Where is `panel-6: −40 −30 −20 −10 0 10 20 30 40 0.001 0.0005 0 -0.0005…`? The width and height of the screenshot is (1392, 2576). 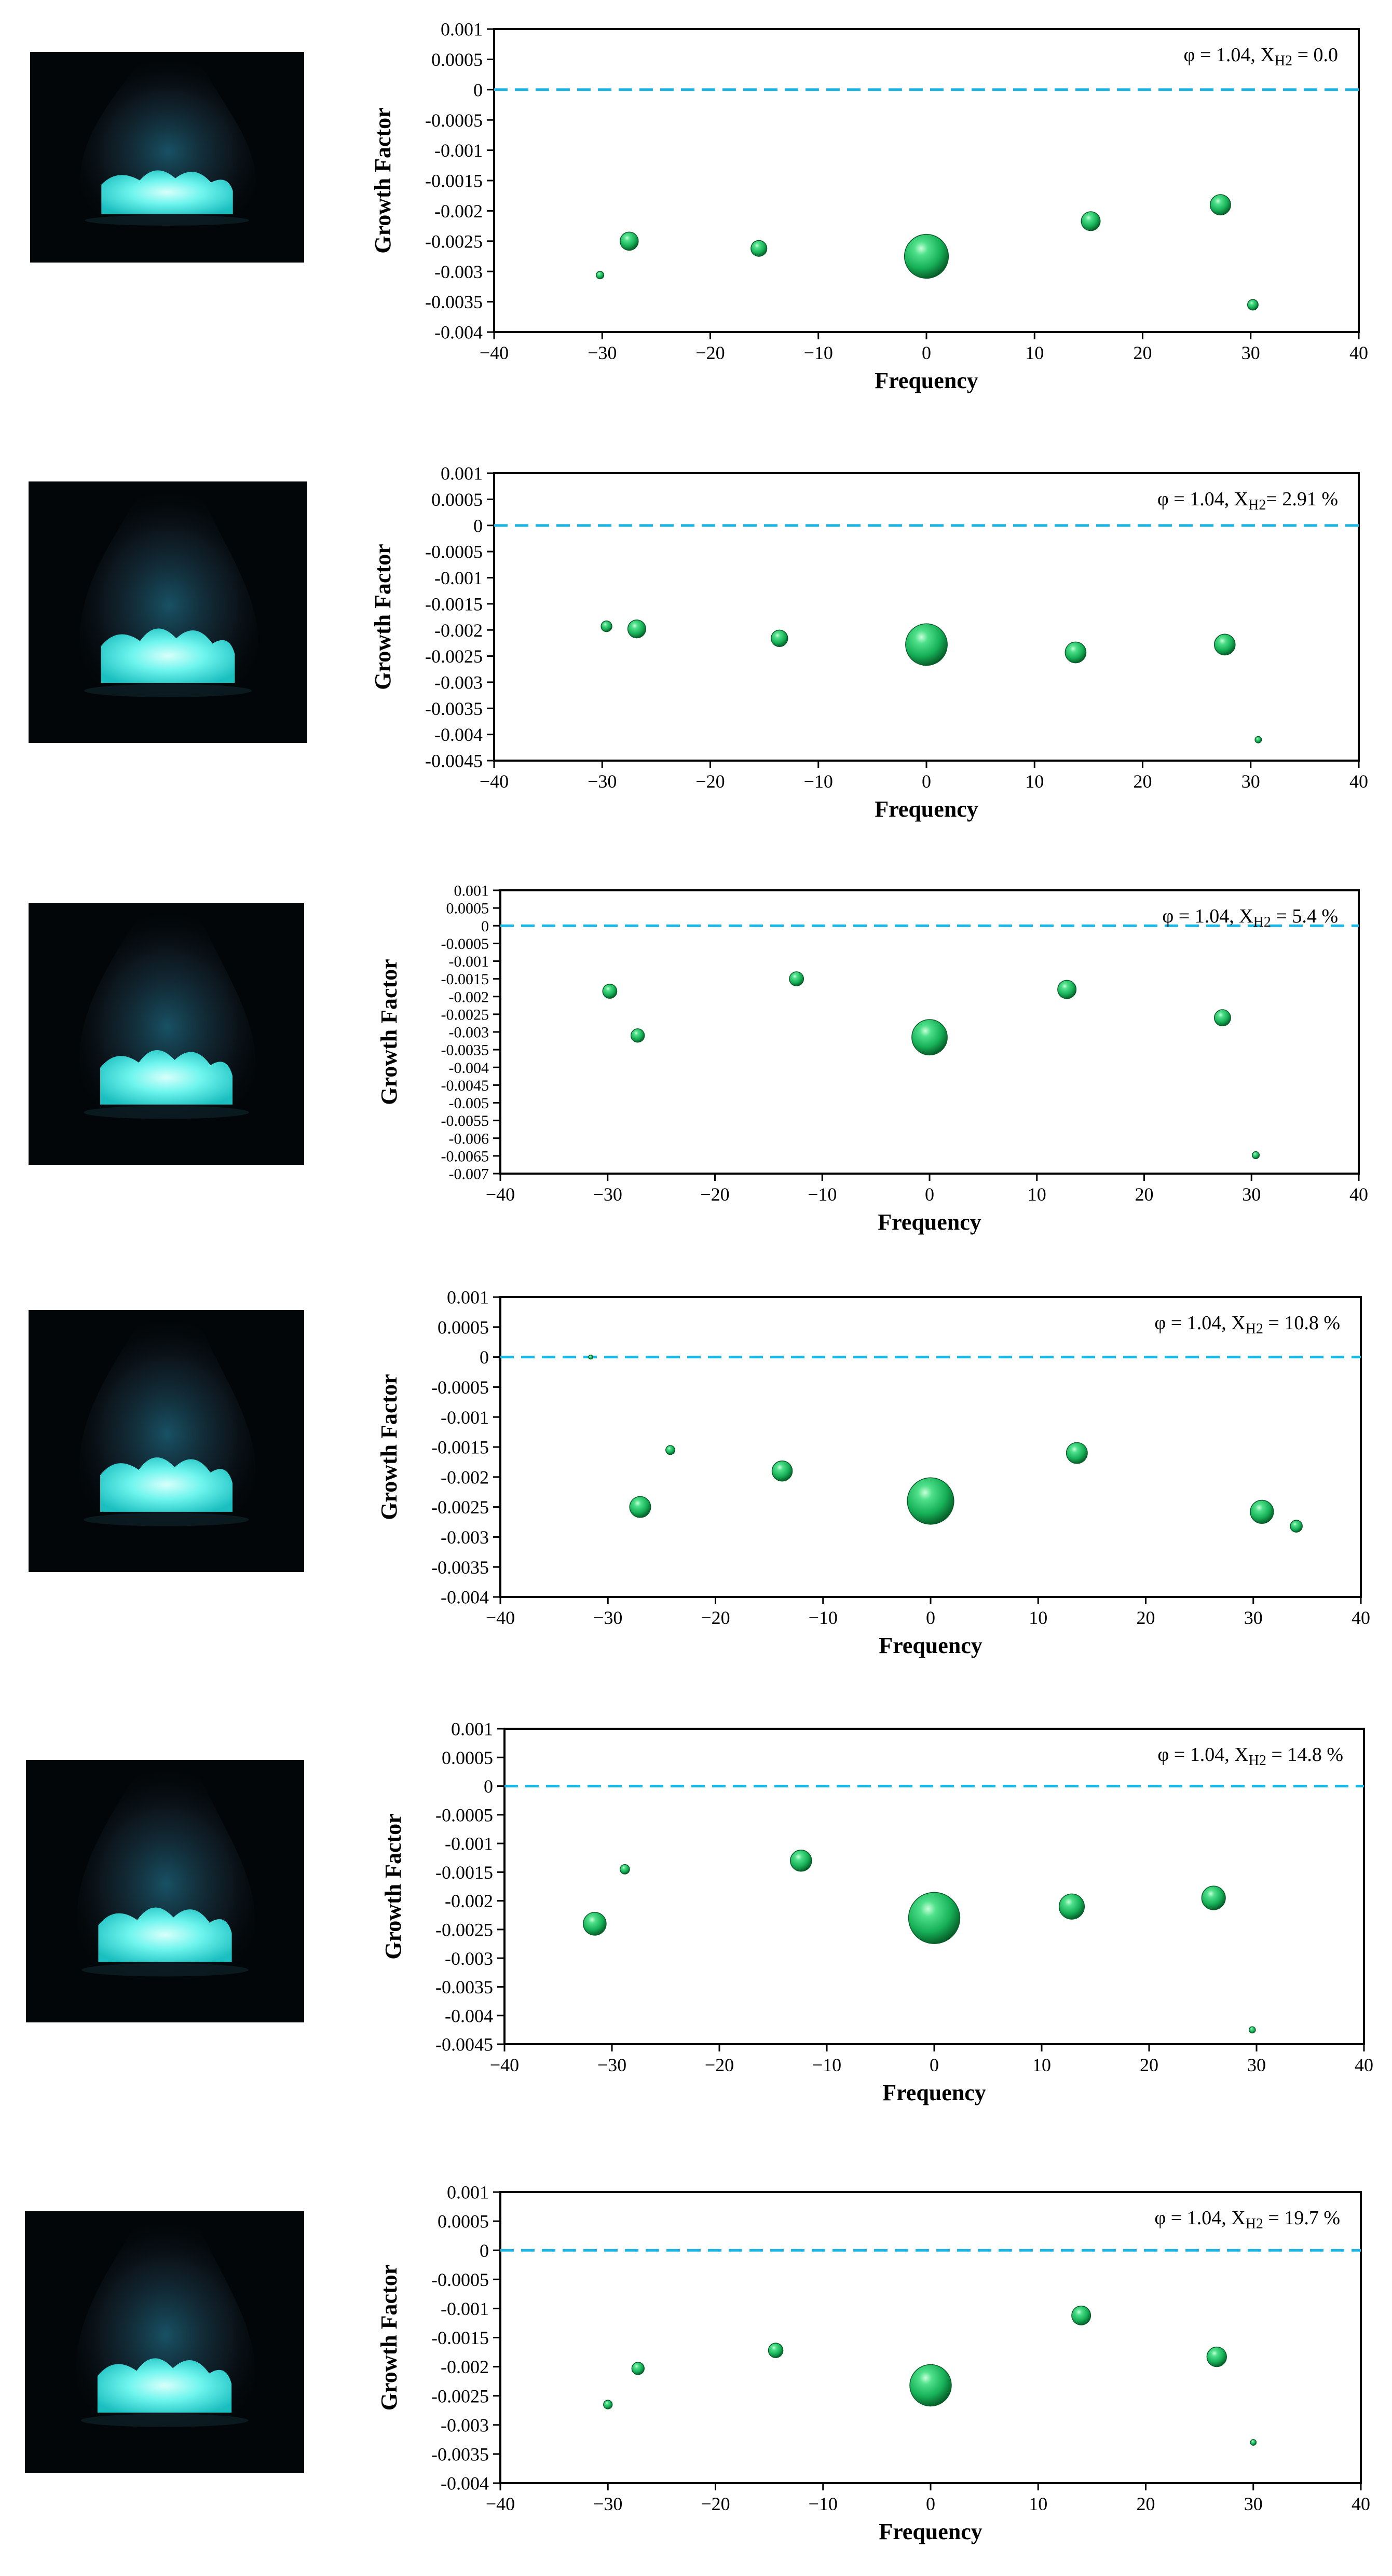
panel-6: −40 −30 −20 −10 0 10 20 30 40 0.001 0.0005 0 -0.0005… is located at coordinates (697, 2363).